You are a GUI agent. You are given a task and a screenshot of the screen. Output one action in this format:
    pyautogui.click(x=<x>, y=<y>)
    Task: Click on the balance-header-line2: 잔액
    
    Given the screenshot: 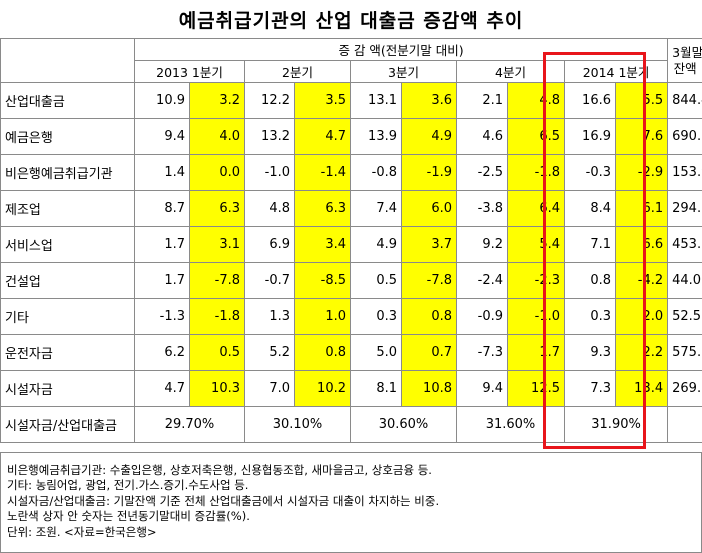 What is the action you would take?
    pyautogui.click(x=685, y=68)
    